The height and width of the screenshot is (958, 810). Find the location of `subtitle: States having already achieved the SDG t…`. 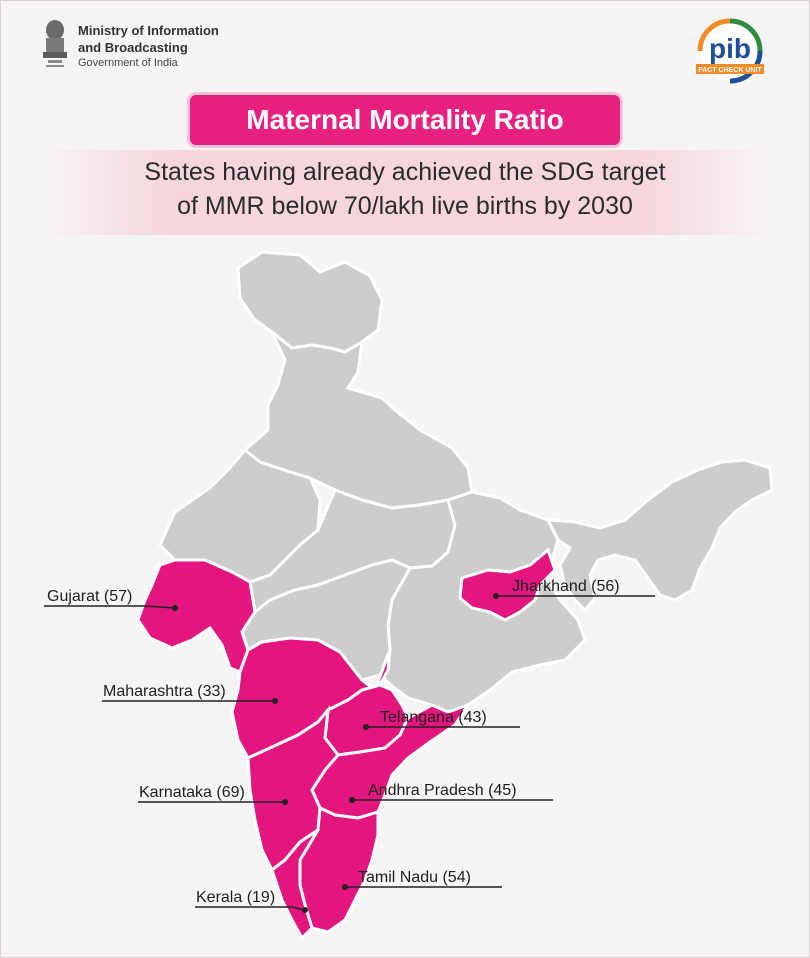

subtitle: States having already achieved the SDG t… is located at coordinates (405, 189).